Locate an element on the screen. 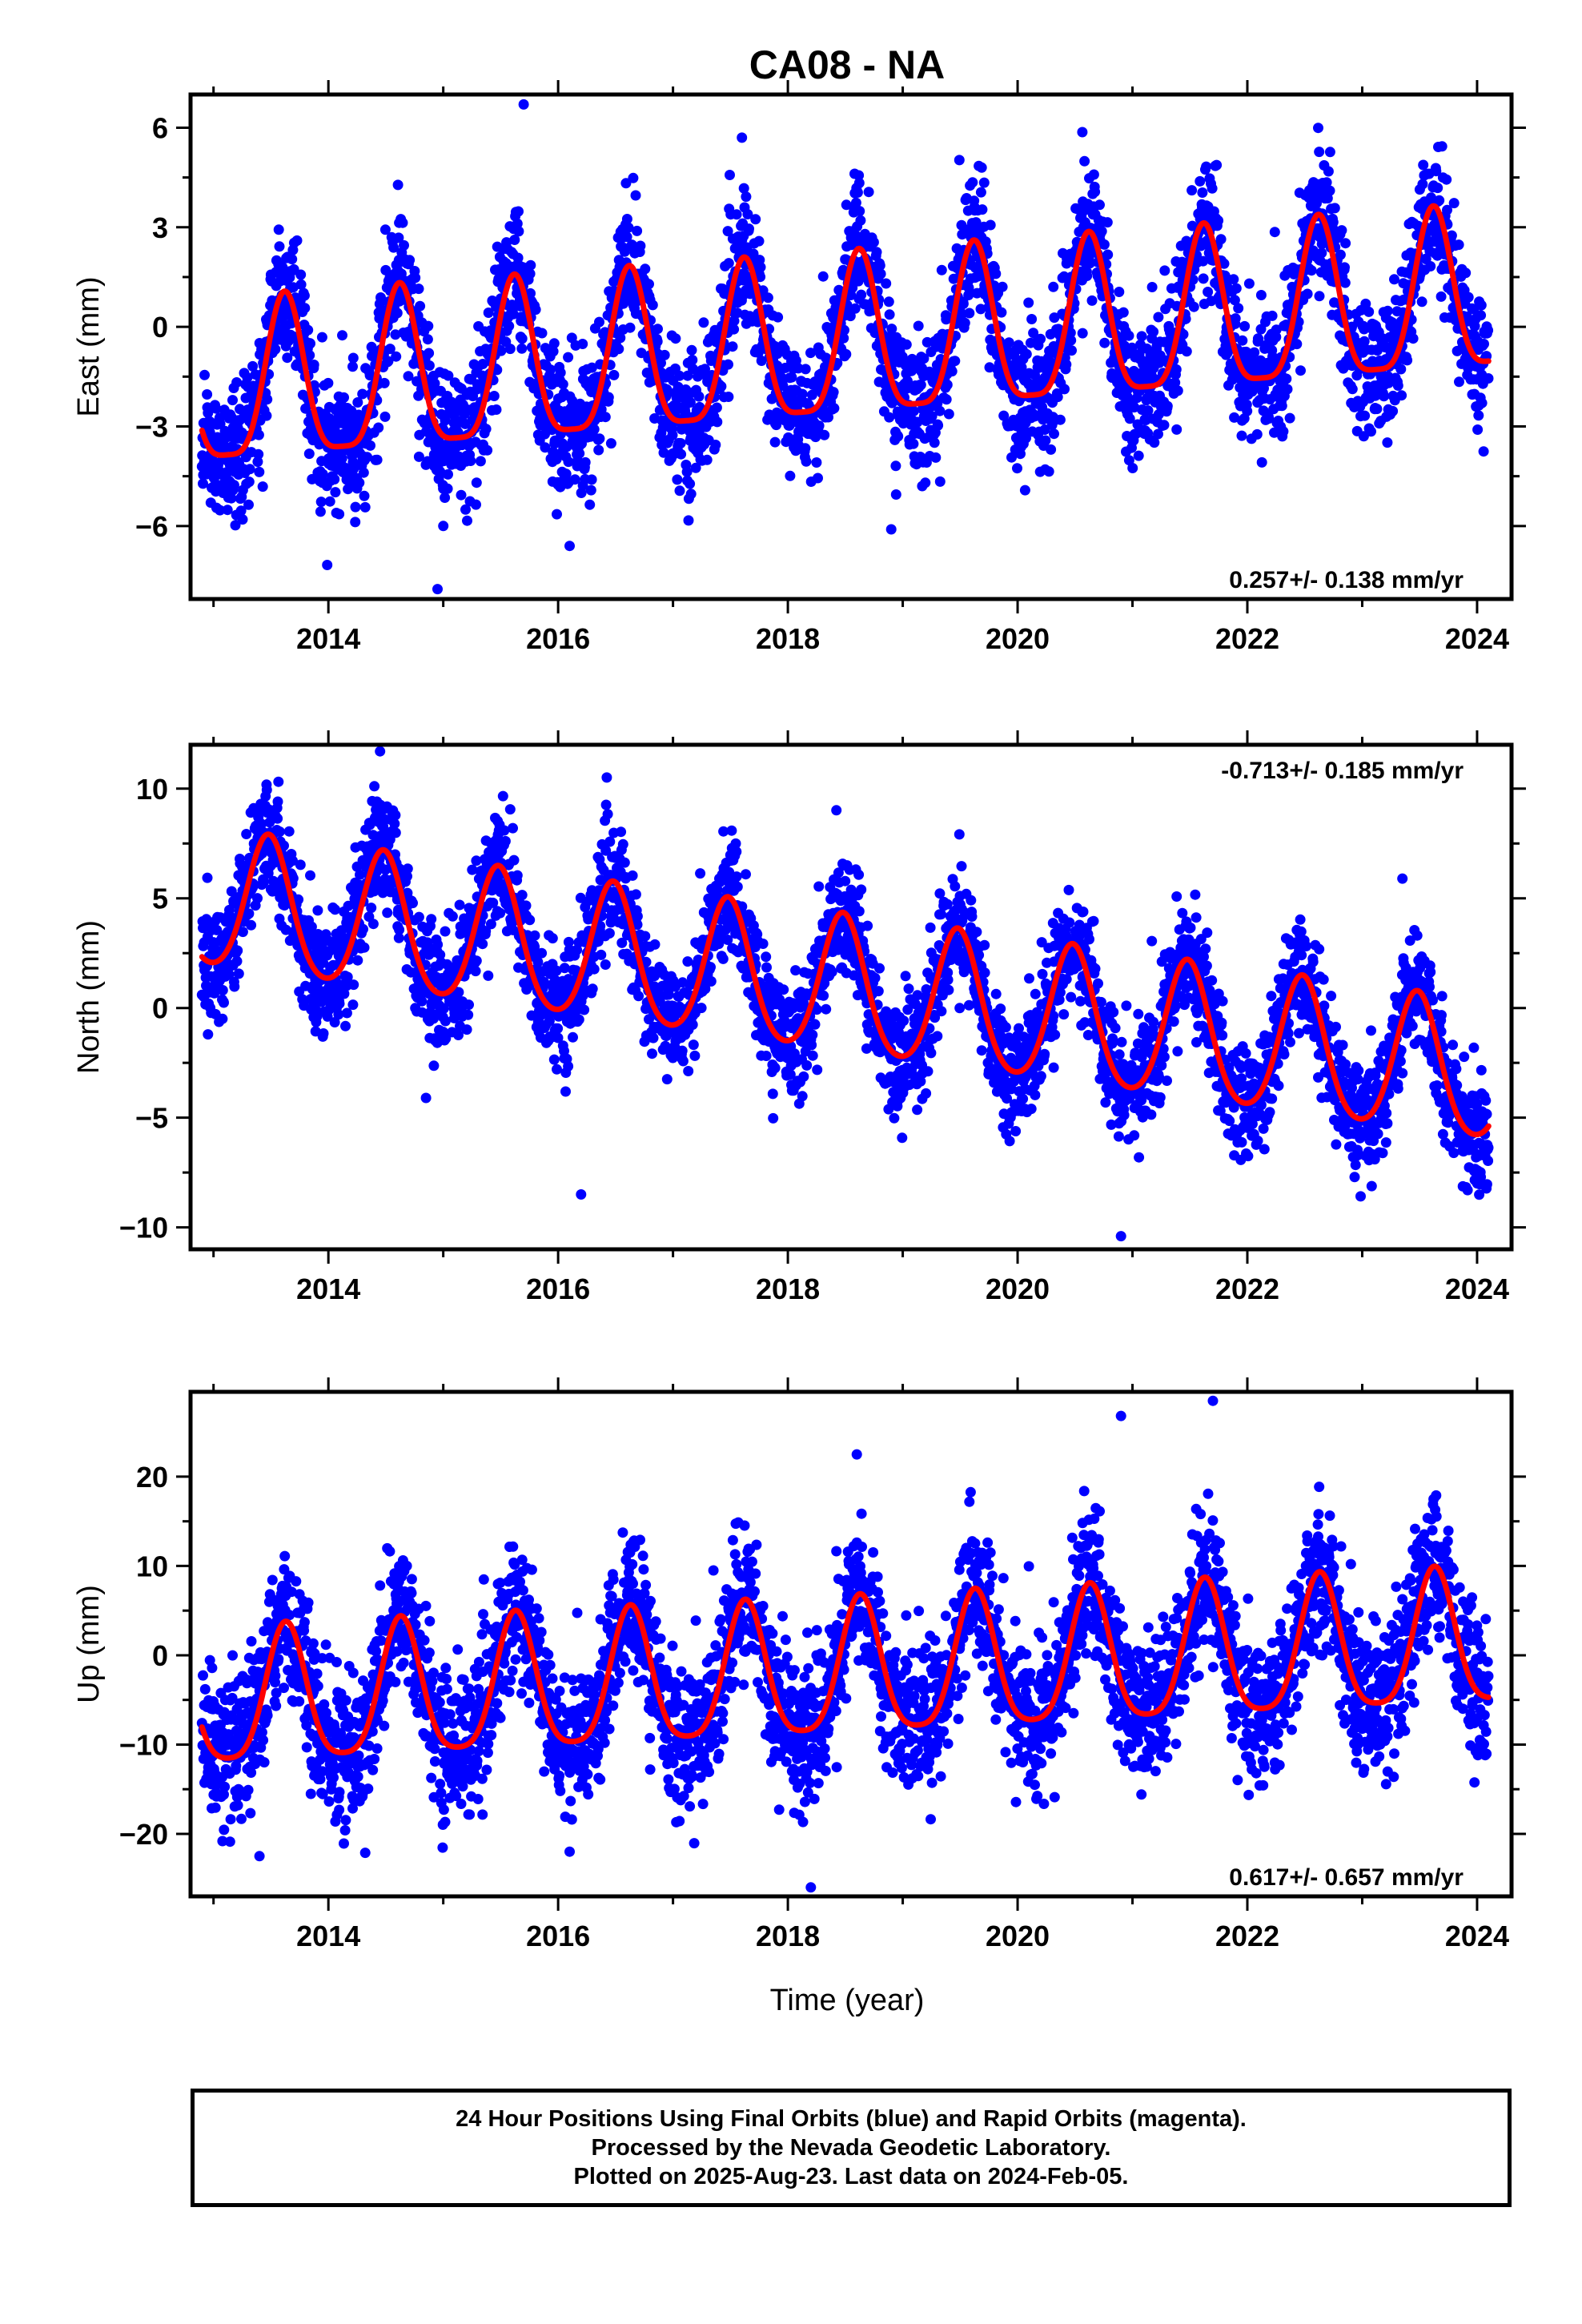  east-x-tick-label: 2018 is located at coordinates (788, 638).